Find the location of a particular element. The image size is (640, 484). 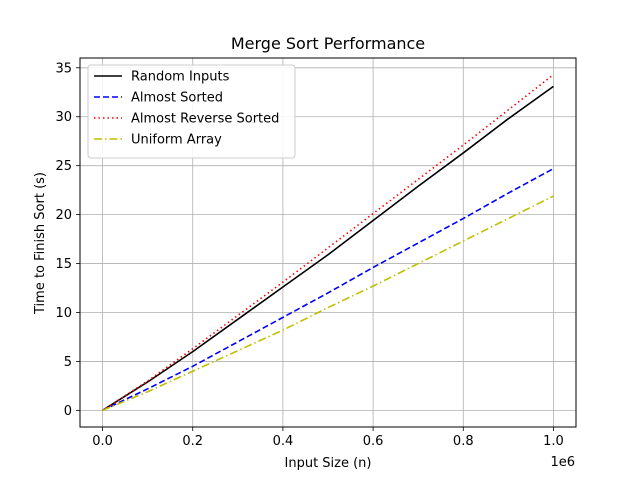

x-tick-label: 0.4 is located at coordinates (283, 441).